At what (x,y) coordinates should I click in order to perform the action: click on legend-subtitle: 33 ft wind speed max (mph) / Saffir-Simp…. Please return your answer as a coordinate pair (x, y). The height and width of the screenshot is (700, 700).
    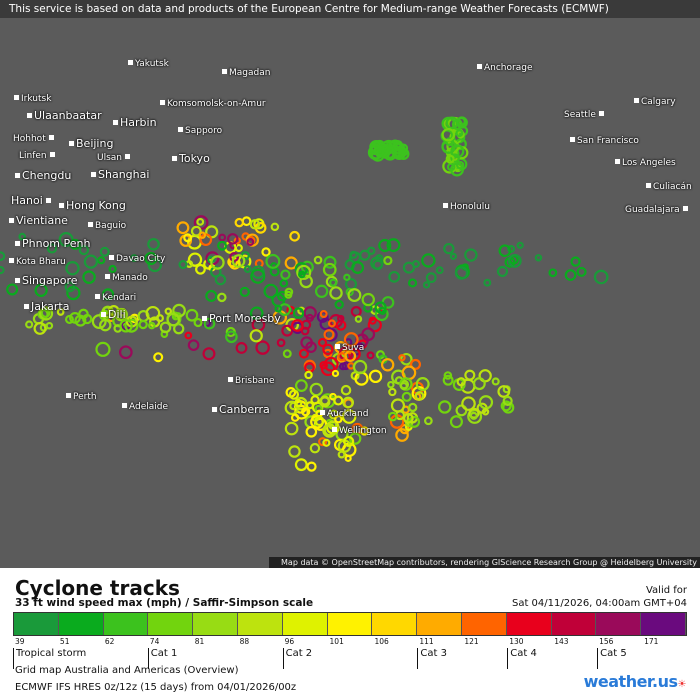
    Looking at the image, I should click on (164, 603).